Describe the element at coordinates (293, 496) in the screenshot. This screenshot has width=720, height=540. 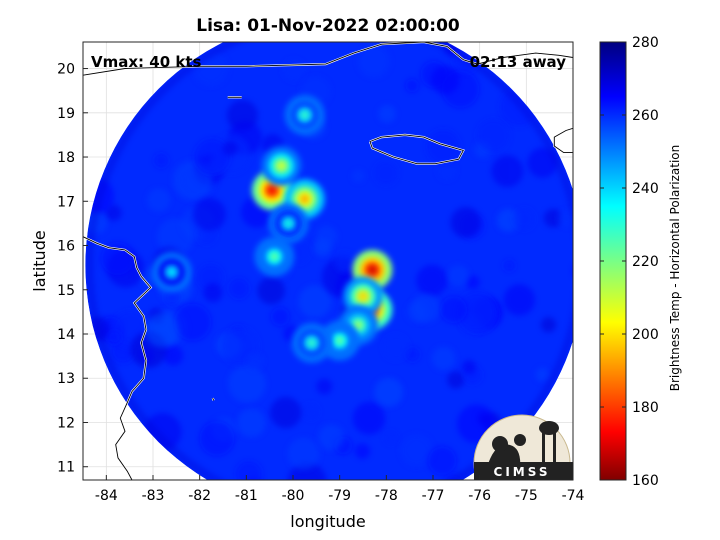
I see `x-tick-label: -80` at that location.